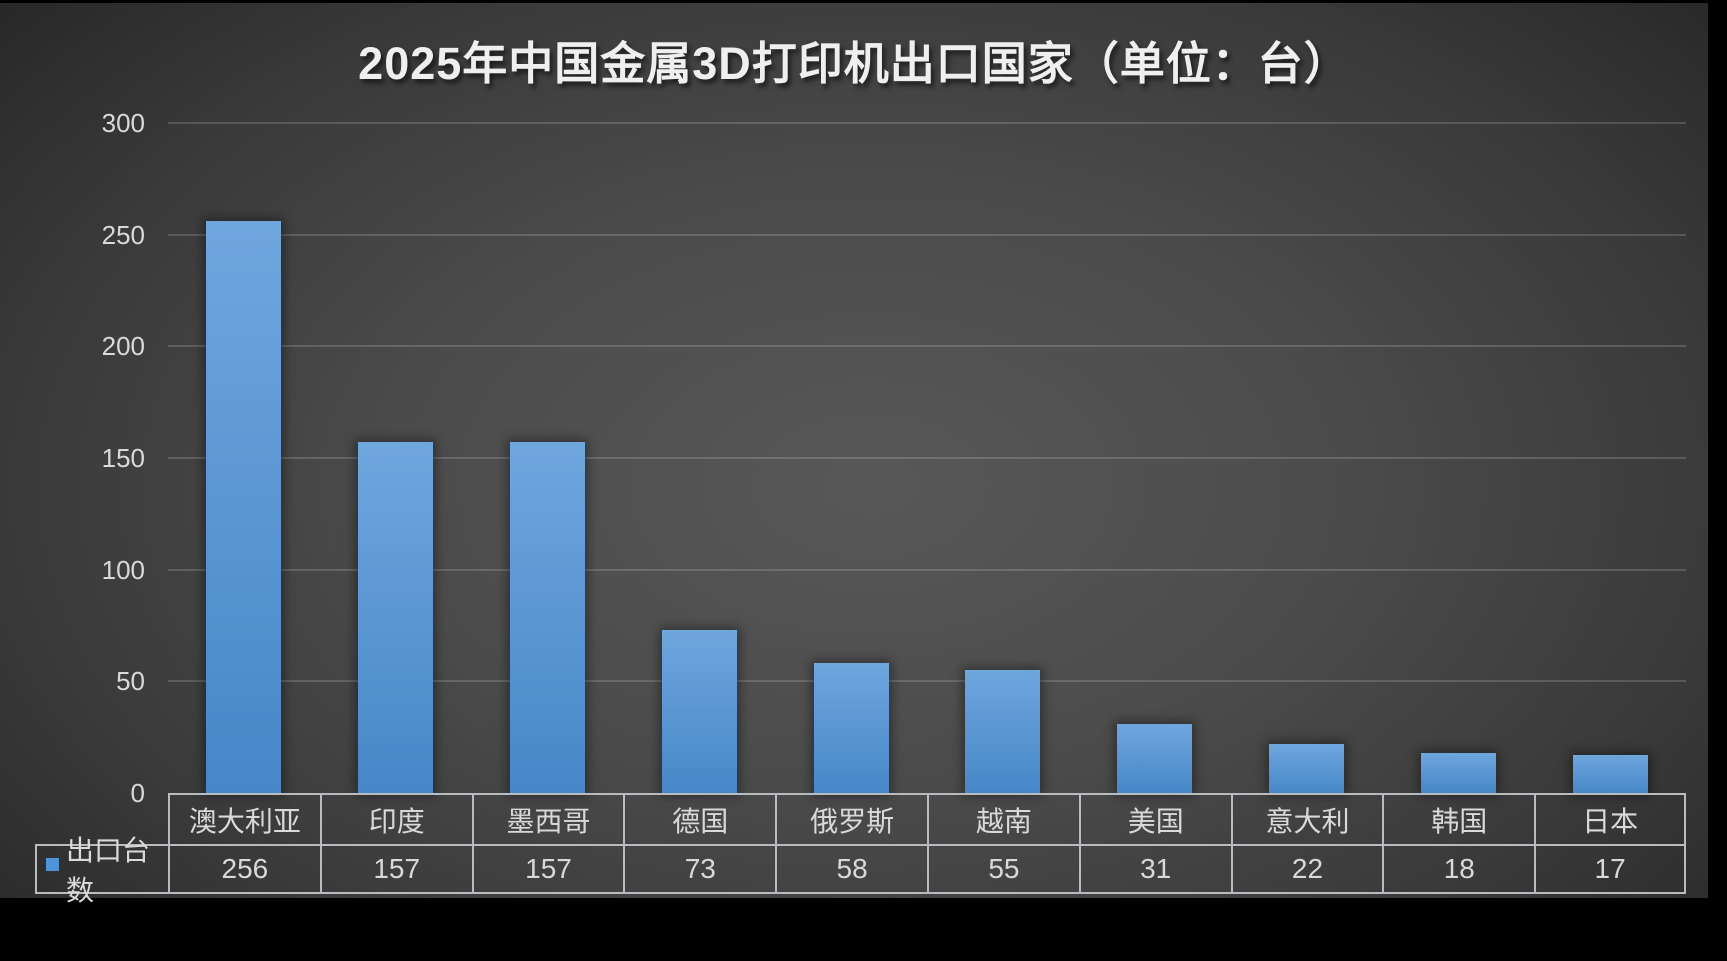 This screenshot has height=961, width=1727. What do you see at coordinates (1306, 768) in the screenshot?
I see `bar-意大利` at bounding box center [1306, 768].